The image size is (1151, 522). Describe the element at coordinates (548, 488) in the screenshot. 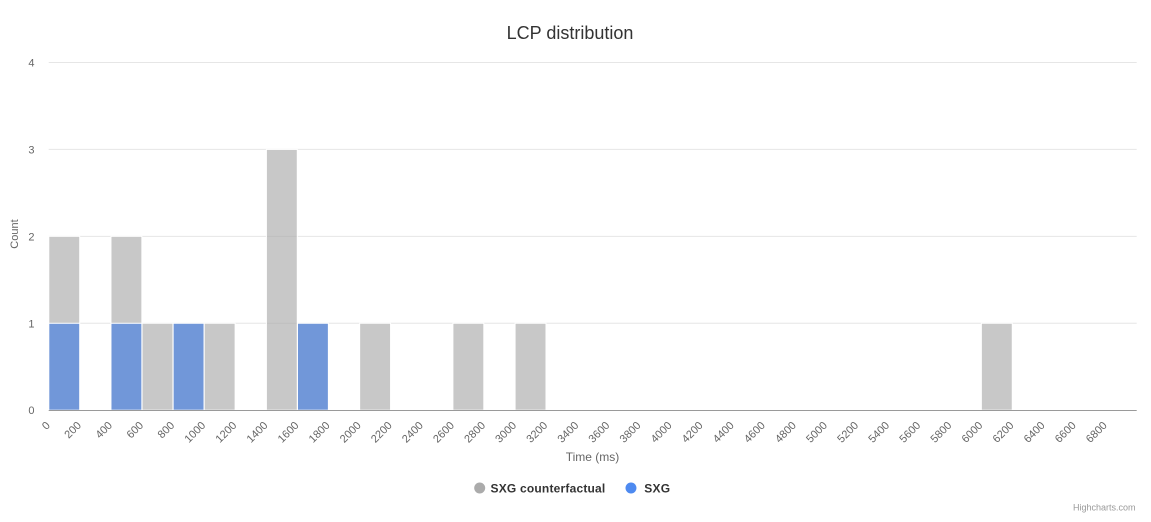

I see `svg-text: SXG counterfactual` at that location.